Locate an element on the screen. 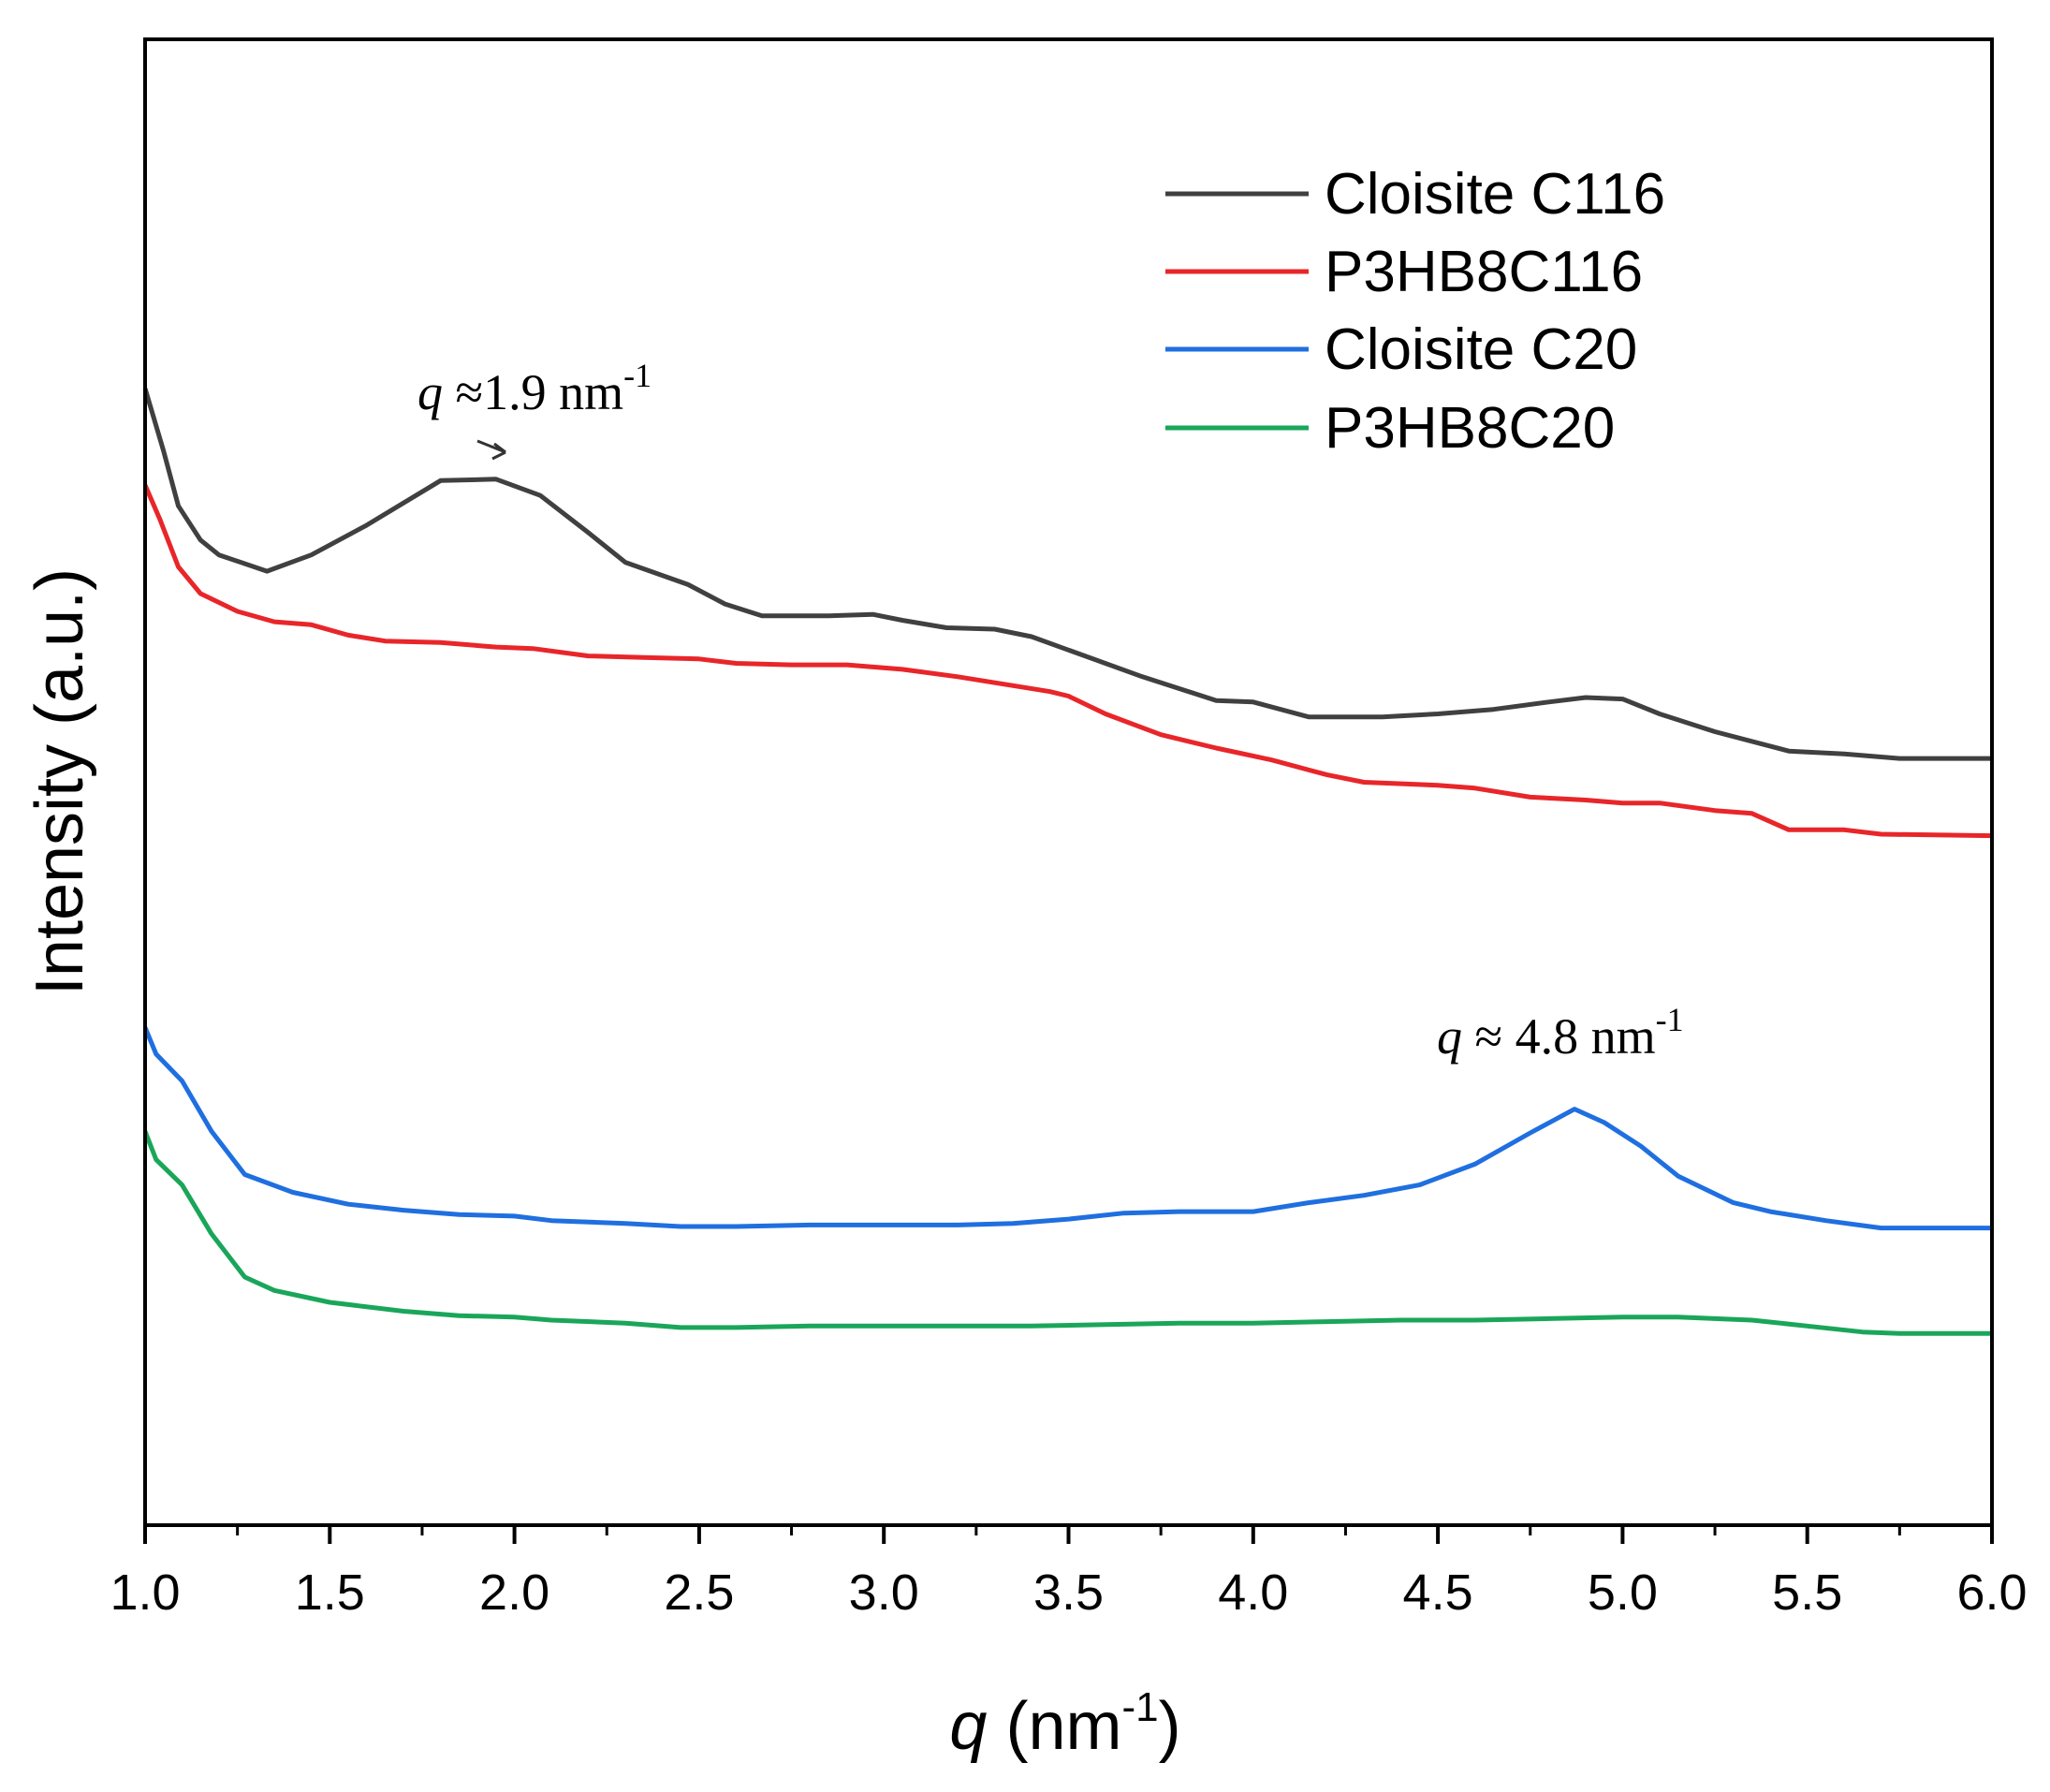 The image size is (2050, 1792). x-tick-label: 6.0 is located at coordinates (1991, 1592).